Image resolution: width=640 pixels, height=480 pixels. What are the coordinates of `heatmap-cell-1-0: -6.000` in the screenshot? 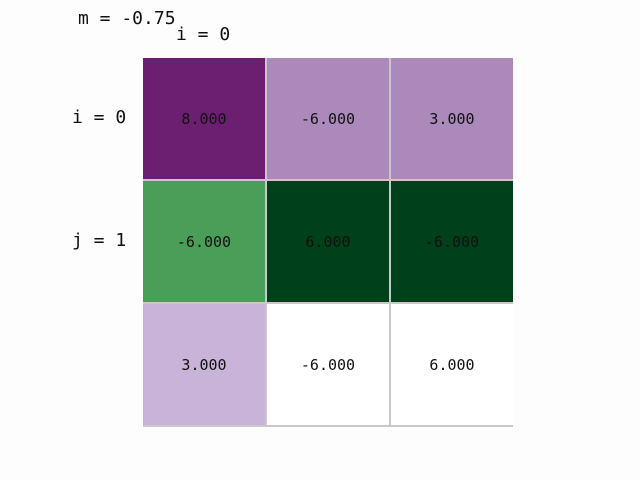 It's located at (204, 241).